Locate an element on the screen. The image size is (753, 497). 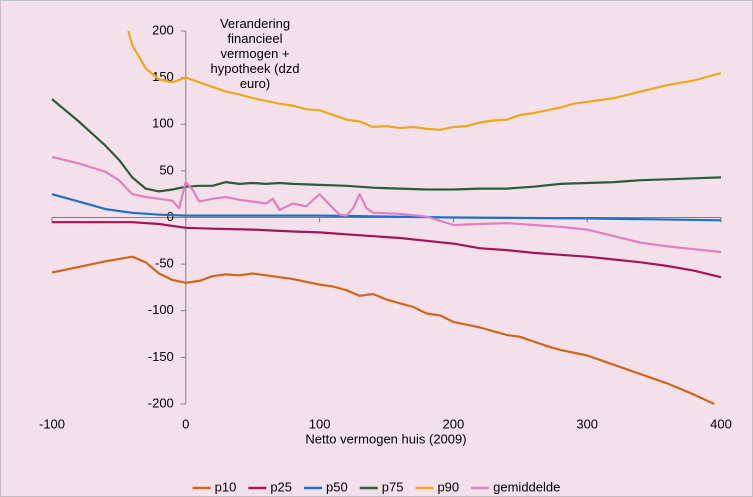
legend-label: p90 is located at coordinates (448, 486).